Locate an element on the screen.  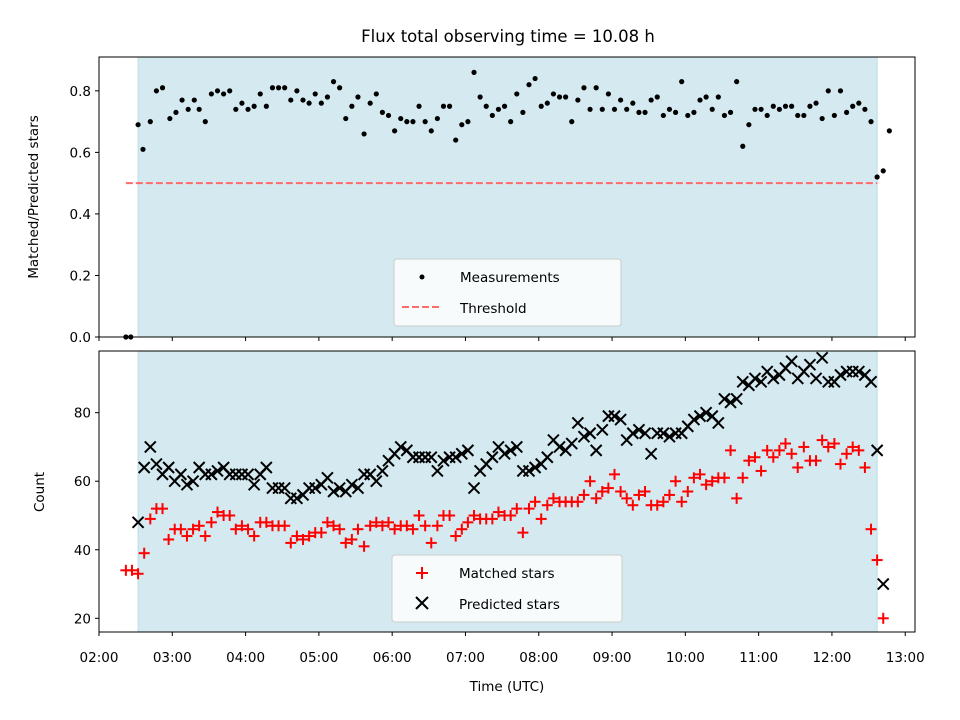
bottom-y-axis-label: Count is located at coordinates (40, 492).